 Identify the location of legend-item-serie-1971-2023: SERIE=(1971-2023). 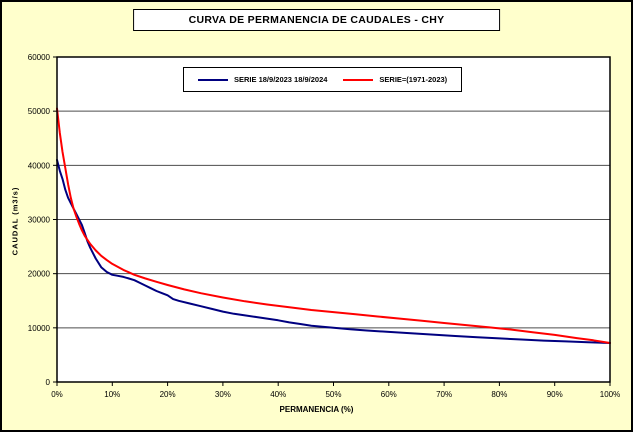
(395, 79).